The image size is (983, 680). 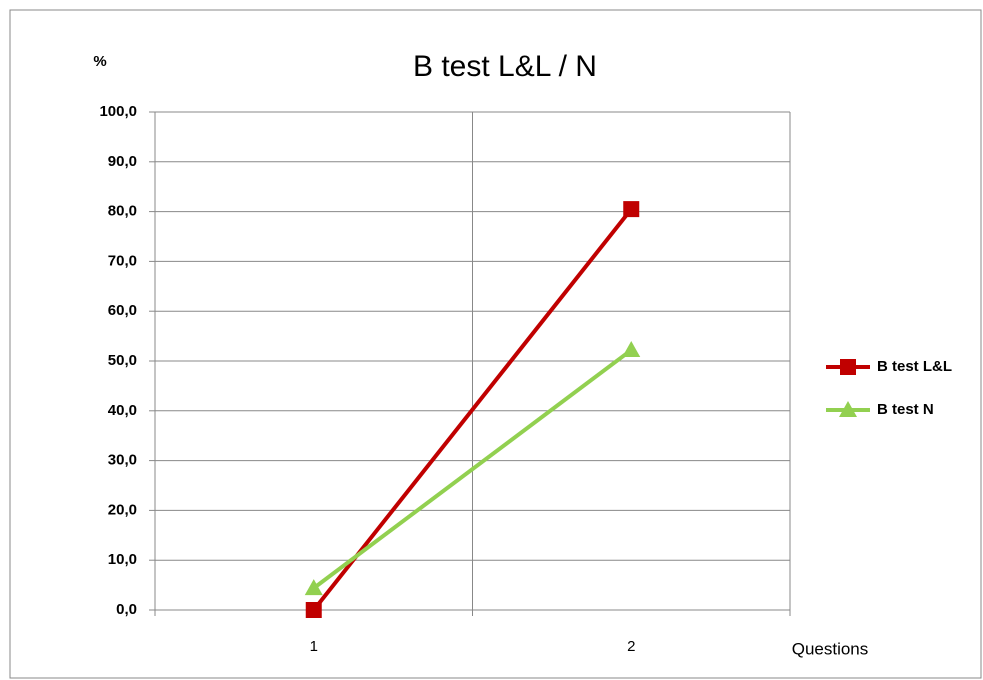 I want to click on y-tick-label: 60,0, so click(x=122, y=310).